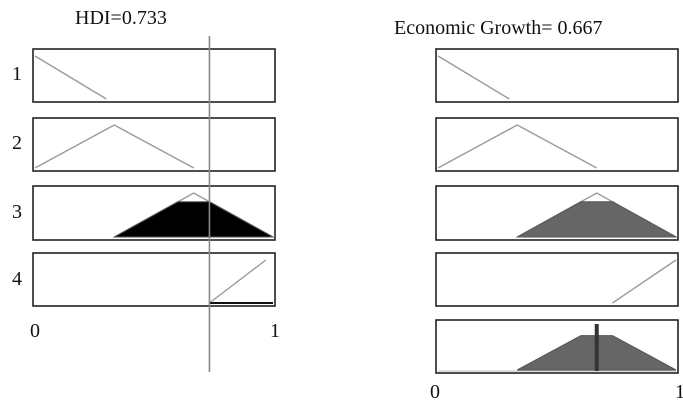 The height and width of the screenshot is (403, 683). I want to click on economic-growth-title: Economic Growth= 0.667, so click(498, 28).